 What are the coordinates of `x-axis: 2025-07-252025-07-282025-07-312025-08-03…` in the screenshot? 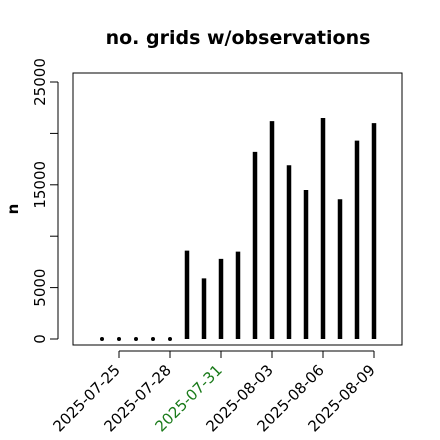 It's located at (214, 392).